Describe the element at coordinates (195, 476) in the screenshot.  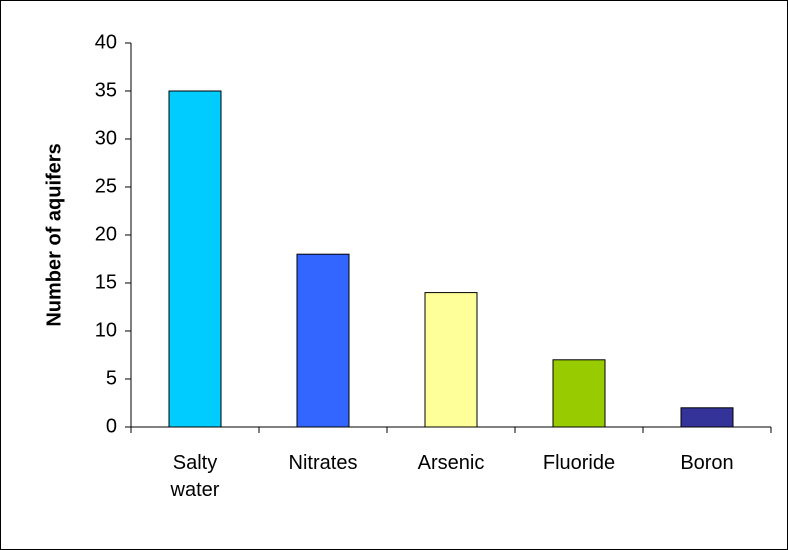
I see `x-tick-label: Salty water` at that location.